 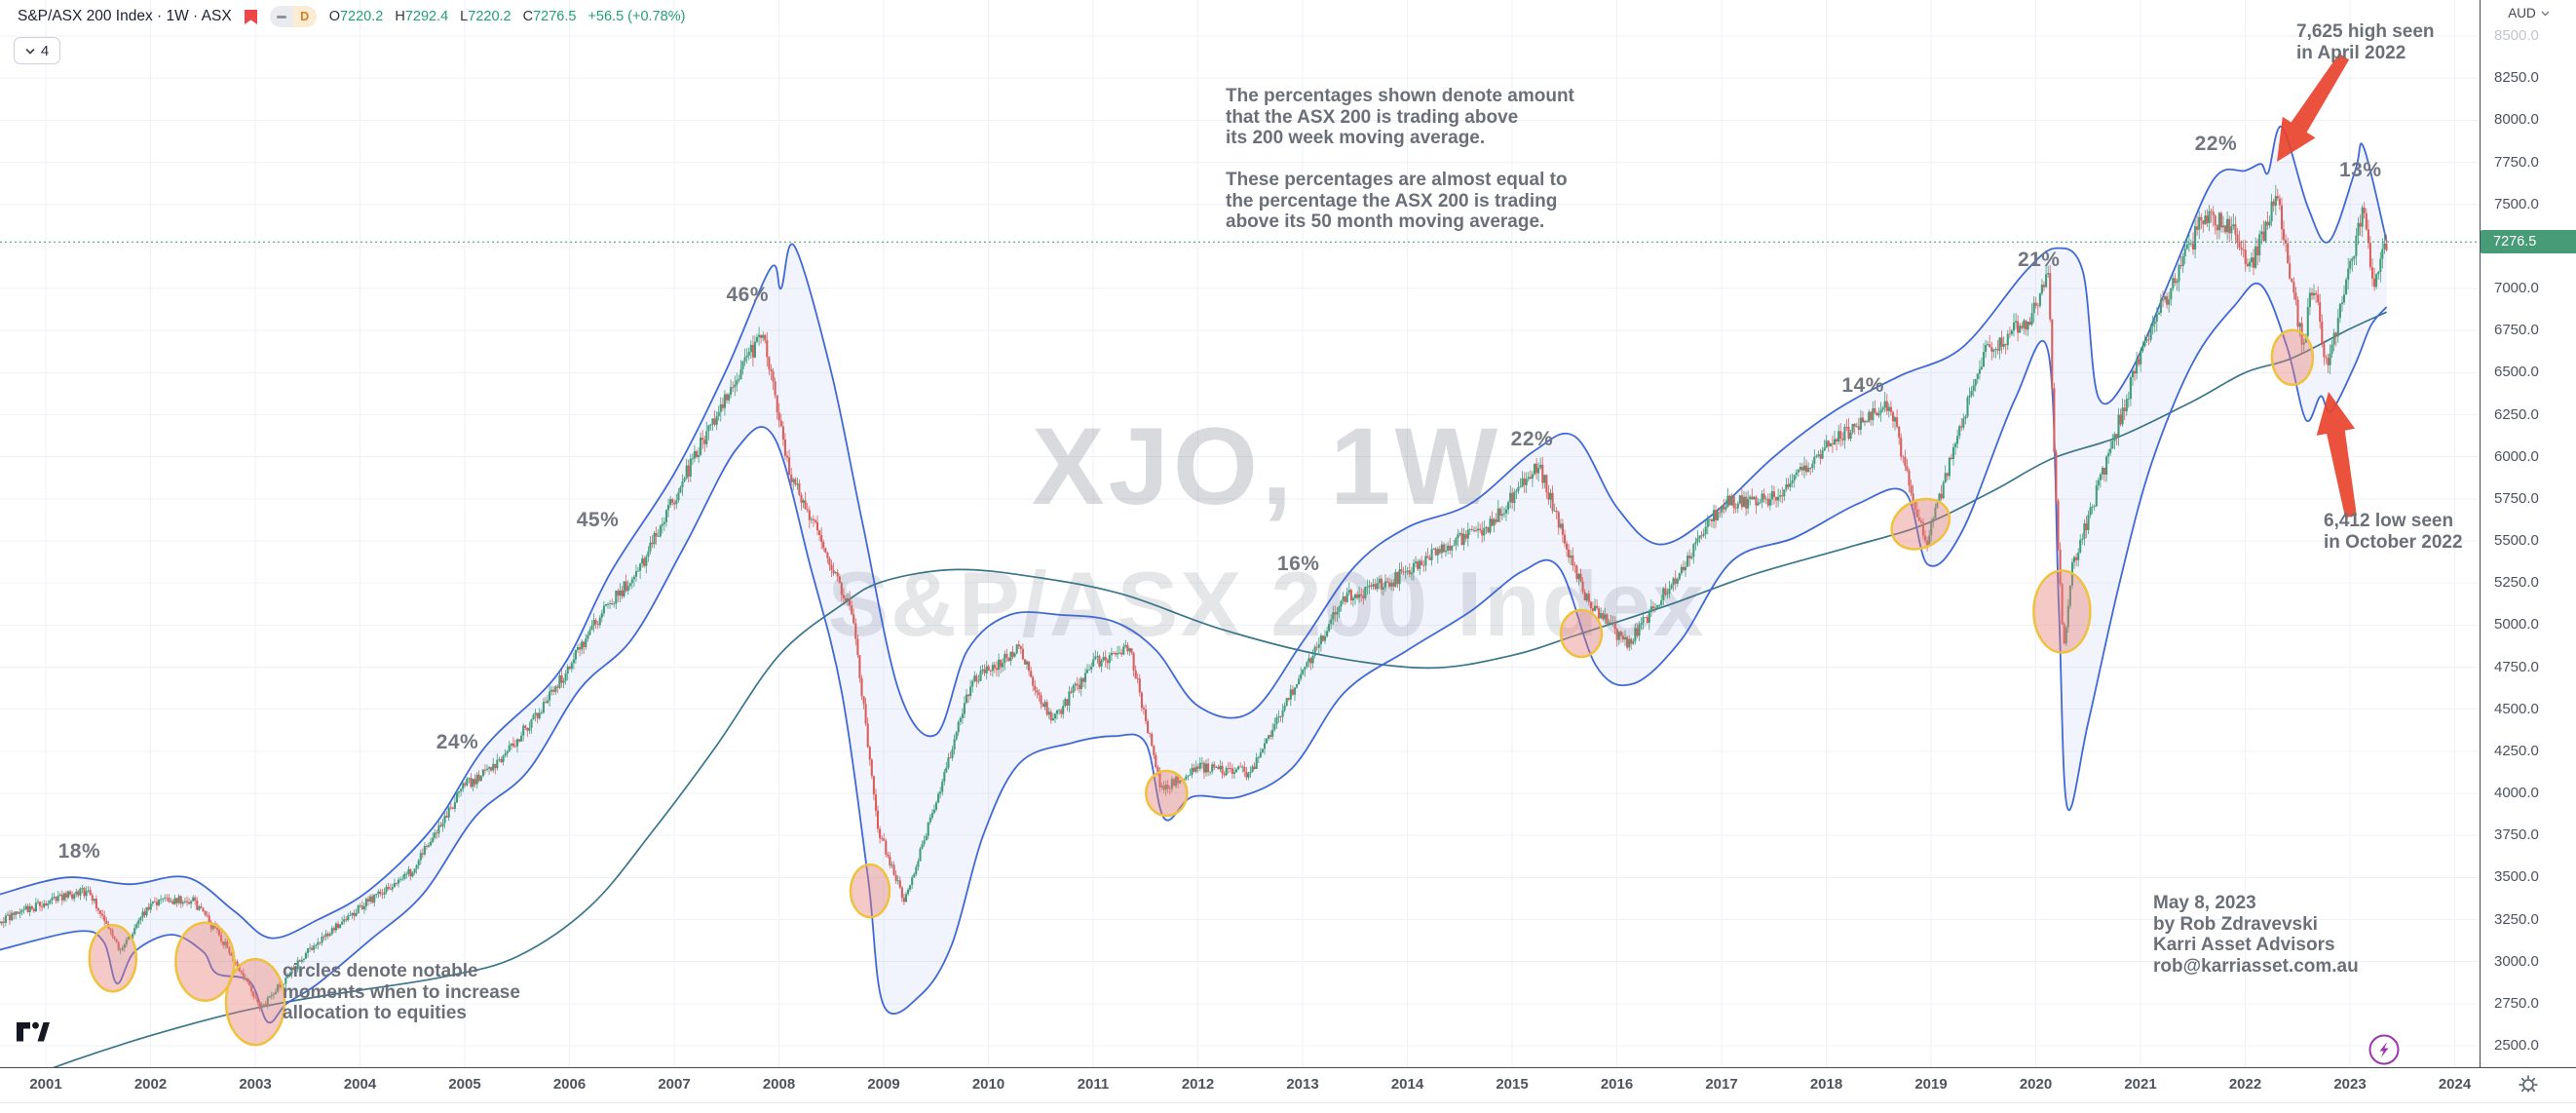 What do you see at coordinates (422, 16) in the screenshot?
I see `ohlc-h: H7292.4` at bounding box center [422, 16].